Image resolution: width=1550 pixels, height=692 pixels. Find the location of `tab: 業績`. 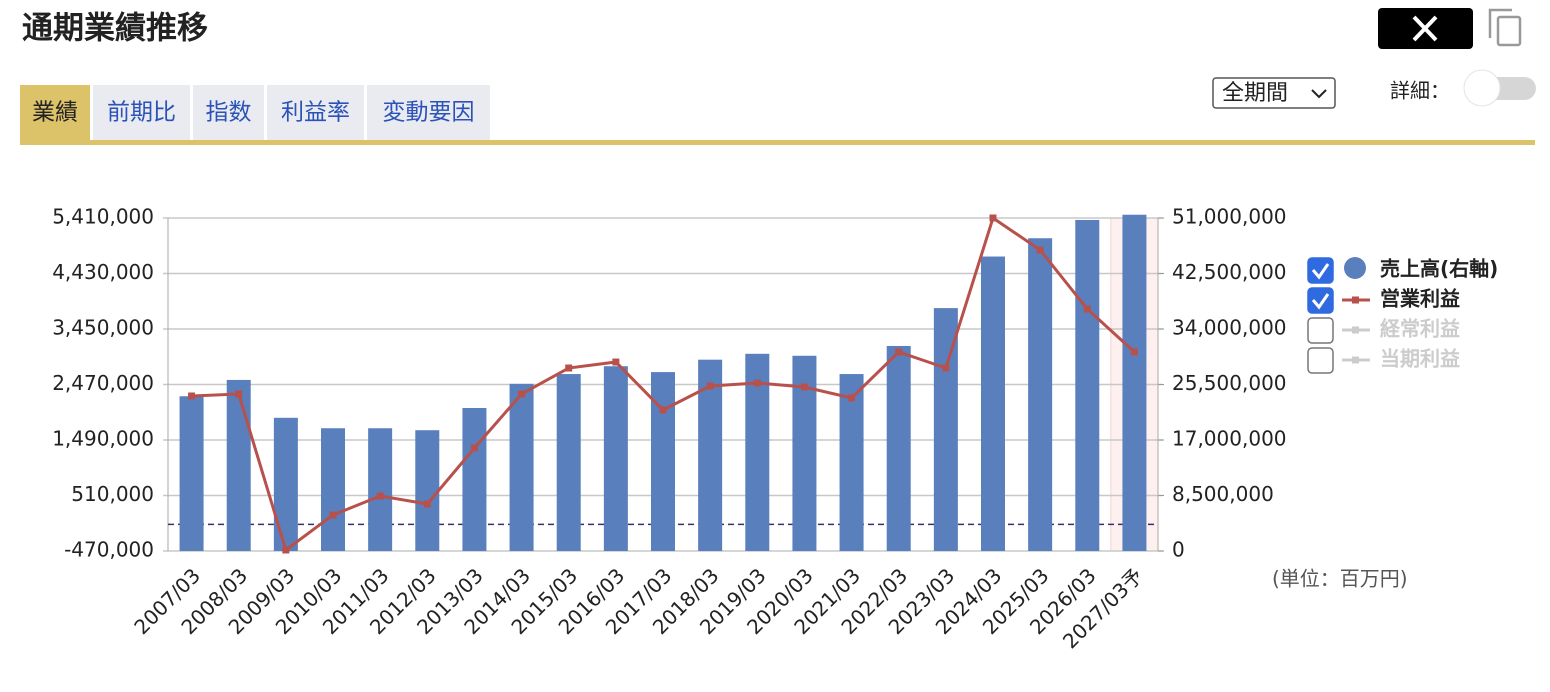

tab: 業績 is located at coordinates (55, 112).